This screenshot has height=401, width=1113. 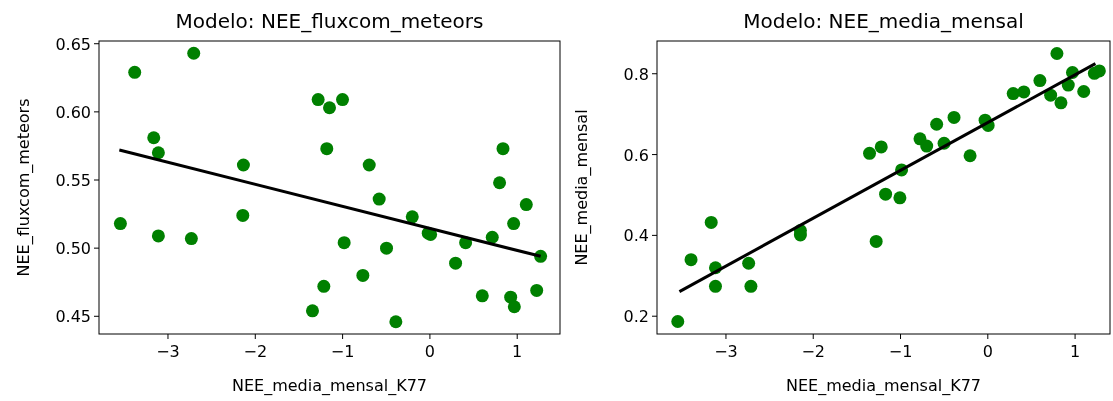 What do you see at coordinates (636, 236) in the screenshot?
I see `y-tick-label: 0.4` at bounding box center [636, 236].